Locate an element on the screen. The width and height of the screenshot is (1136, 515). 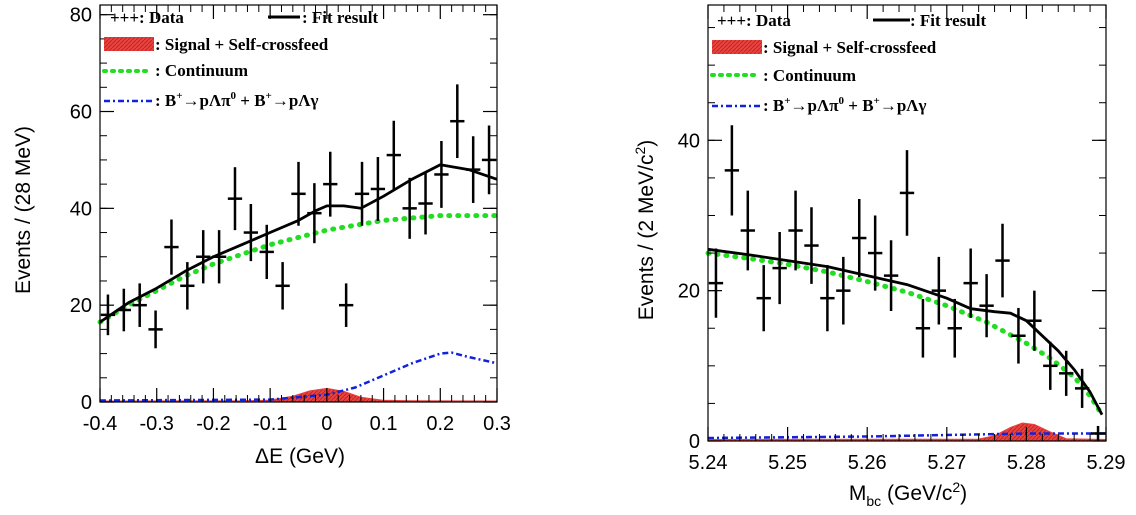
x-tick-label: 5.25 is located at coordinates (787, 463).